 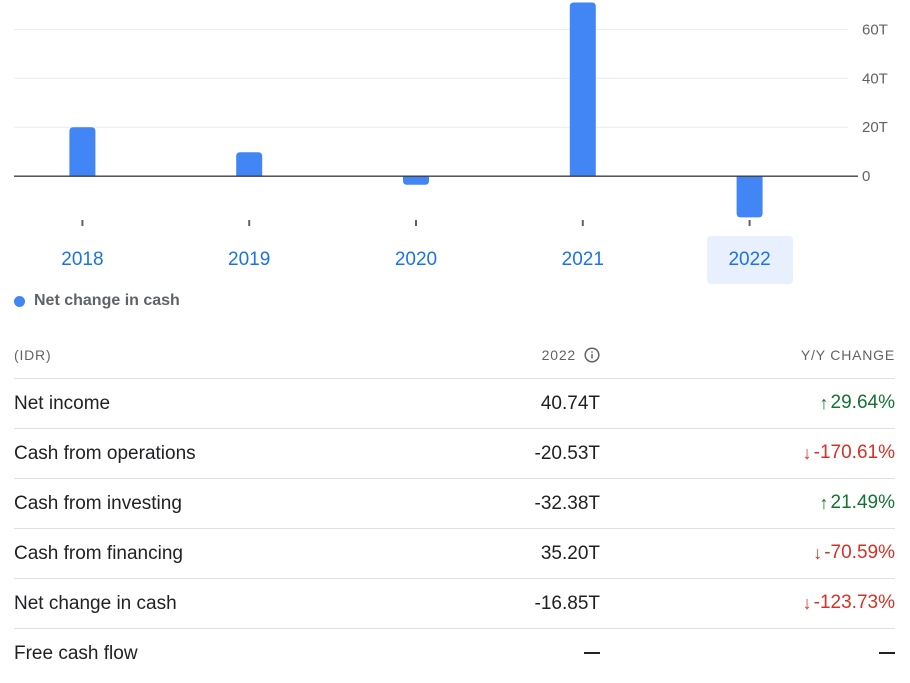 What do you see at coordinates (82, 259) in the screenshot?
I see `year-tab-2018: 2018` at bounding box center [82, 259].